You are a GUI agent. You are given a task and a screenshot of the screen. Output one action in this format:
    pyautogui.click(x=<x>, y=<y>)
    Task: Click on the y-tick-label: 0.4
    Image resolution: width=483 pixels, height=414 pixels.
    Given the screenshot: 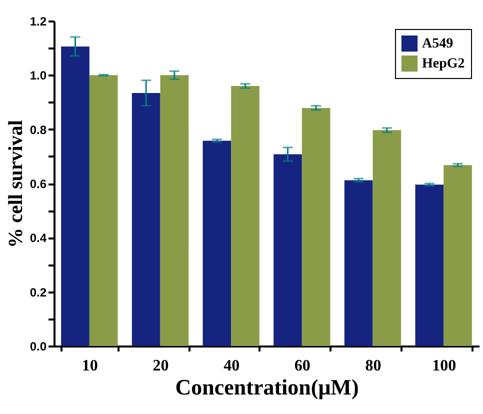 What is the action you would take?
    pyautogui.click(x=38, y=238)
    